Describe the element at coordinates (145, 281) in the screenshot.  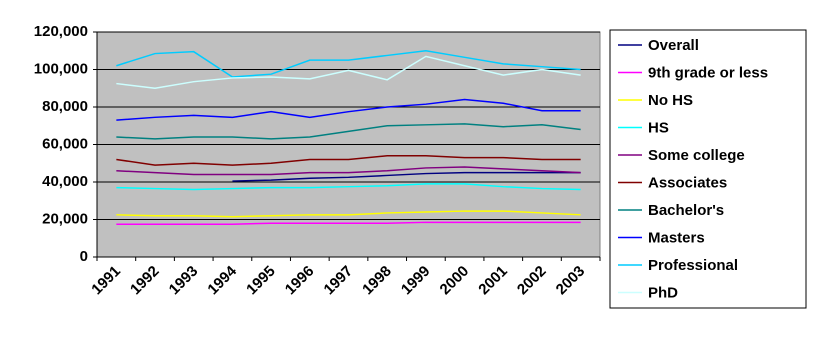
I see `x-tick-label: 1992` at that location.